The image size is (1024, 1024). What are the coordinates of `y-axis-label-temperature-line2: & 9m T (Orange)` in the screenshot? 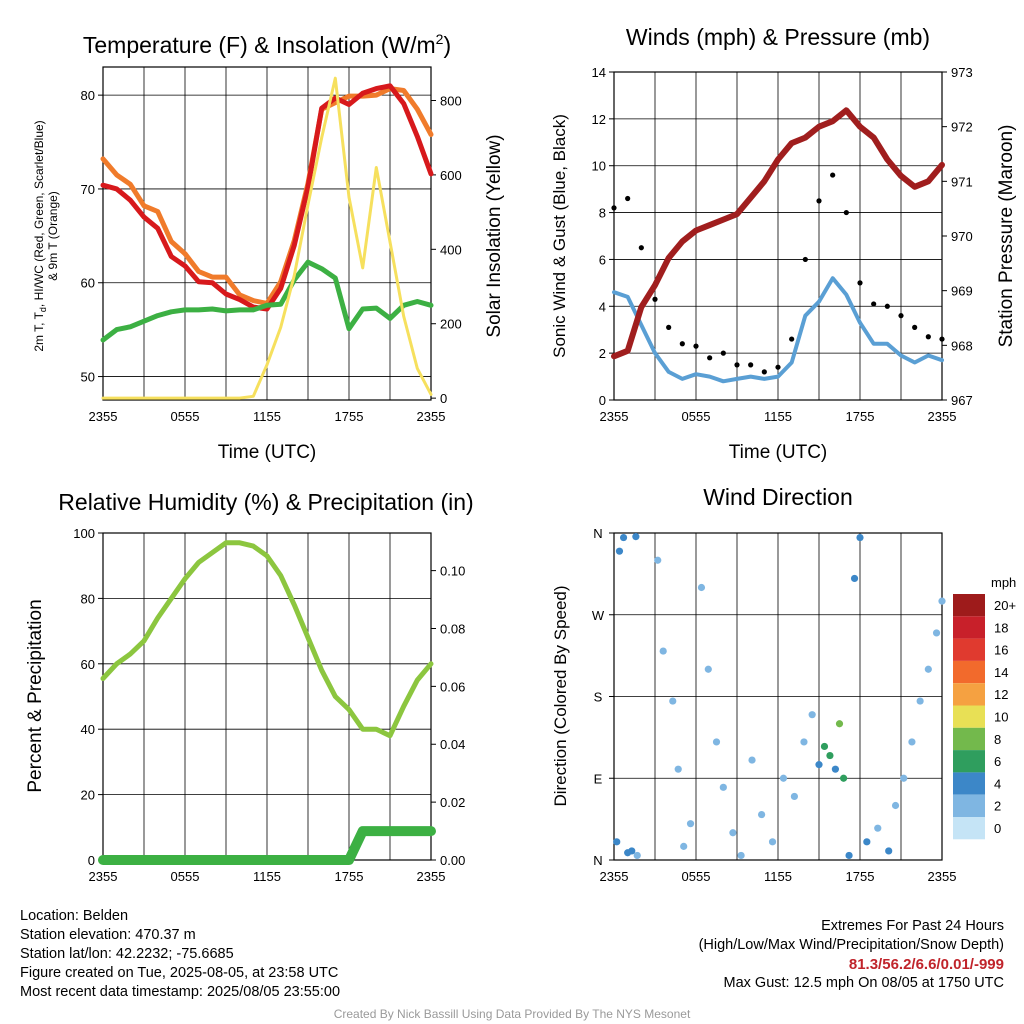 It's located at (53, 236).